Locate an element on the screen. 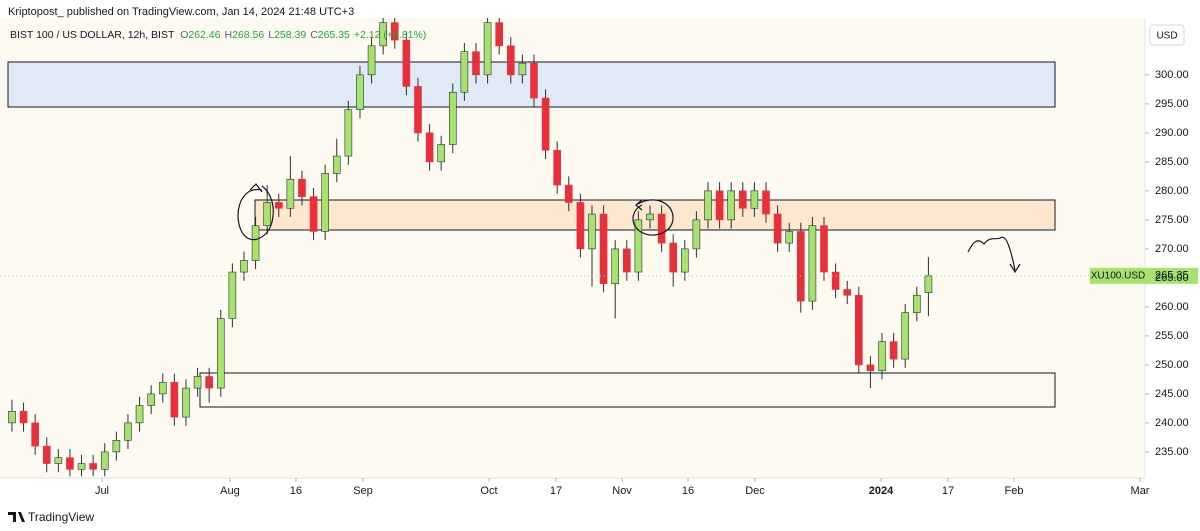  price-tag-label: 265.35 is located at coordinates (1172, 276).